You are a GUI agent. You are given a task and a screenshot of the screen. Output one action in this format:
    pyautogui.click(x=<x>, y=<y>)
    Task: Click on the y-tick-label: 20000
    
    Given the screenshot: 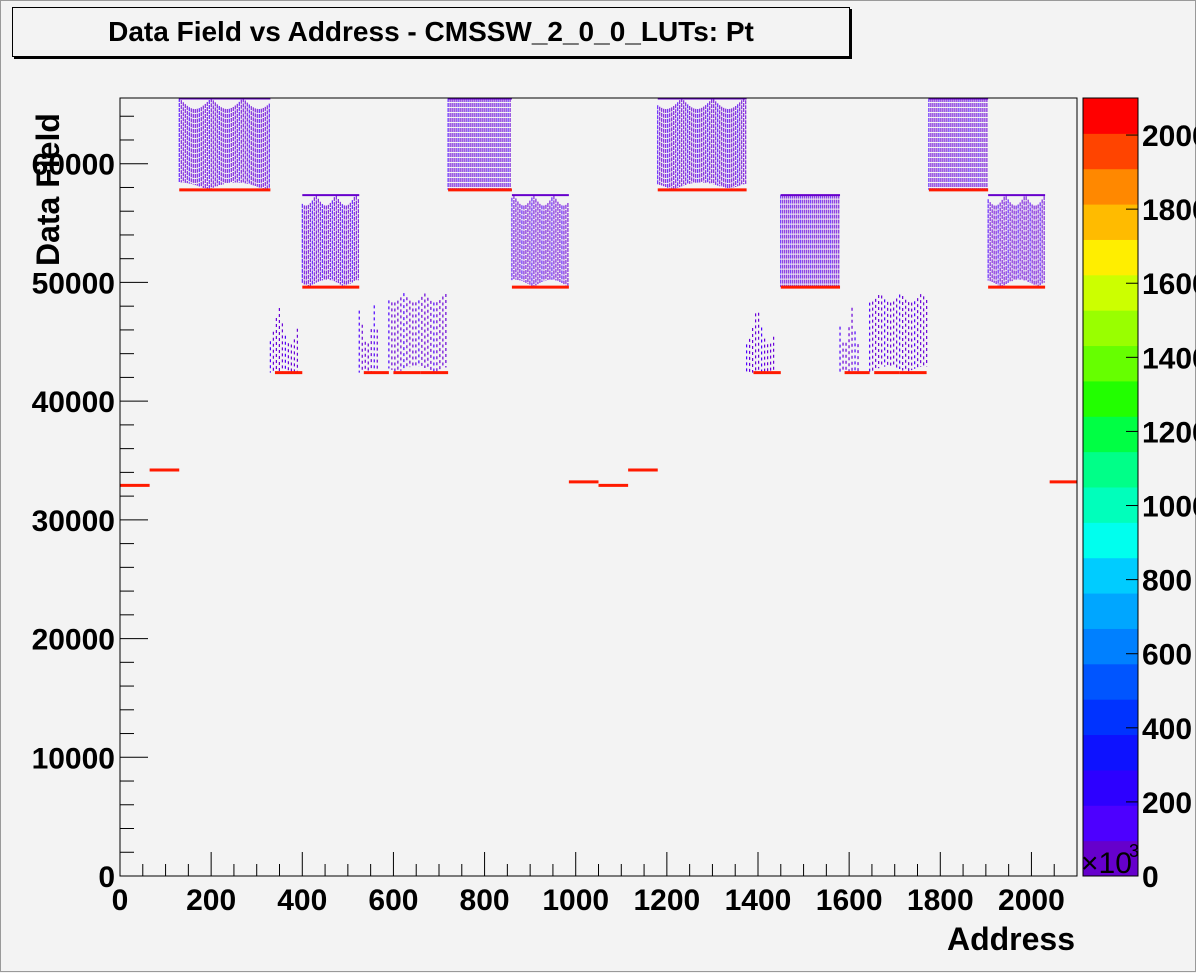 What is the action you would take?
    pyautogui.click(x=73, y=640)
    